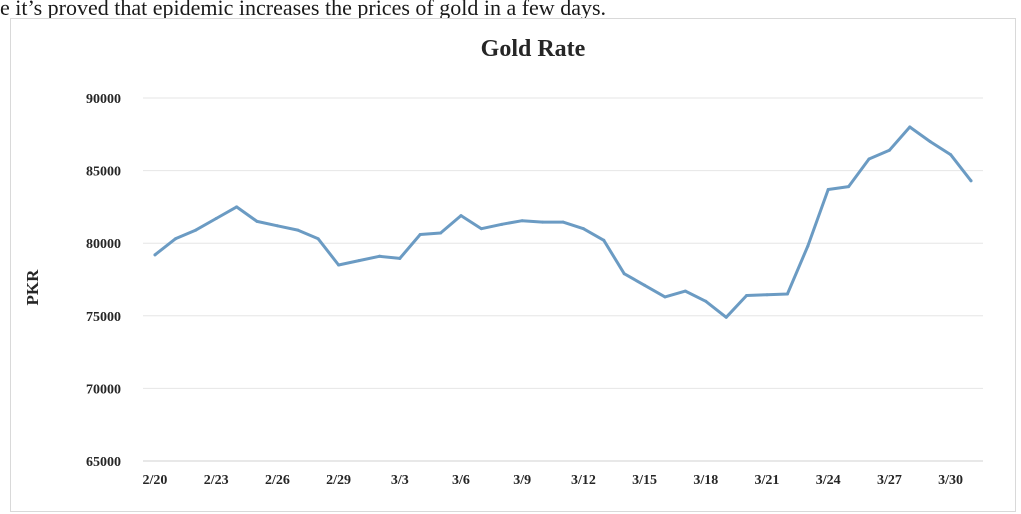 The height and width of the screenshot is (514, 1021). Describe the element at coordinates (103, 317) in the screenshot. I see `y-tick-label: 75000` at that location.